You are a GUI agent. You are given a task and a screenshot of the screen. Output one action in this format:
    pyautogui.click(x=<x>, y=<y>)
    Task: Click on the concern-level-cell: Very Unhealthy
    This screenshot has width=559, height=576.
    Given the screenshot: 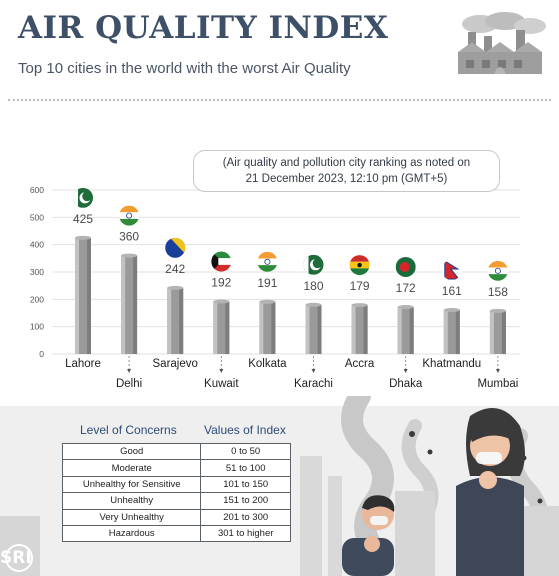 What is the action you would take?
    pyautogui.click(x=131, y=517)
    